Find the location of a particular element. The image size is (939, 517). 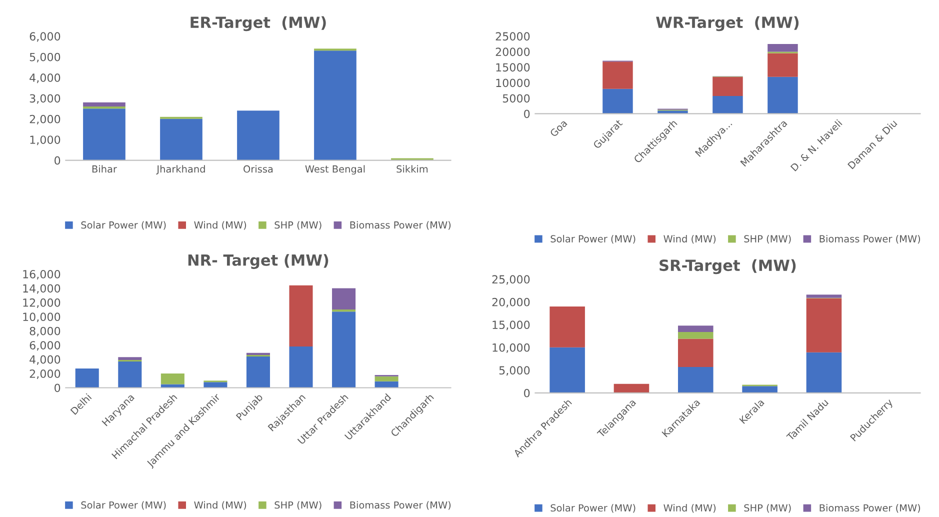

chart-title: ER-Target (MW) is located at coordinates (258, 24).